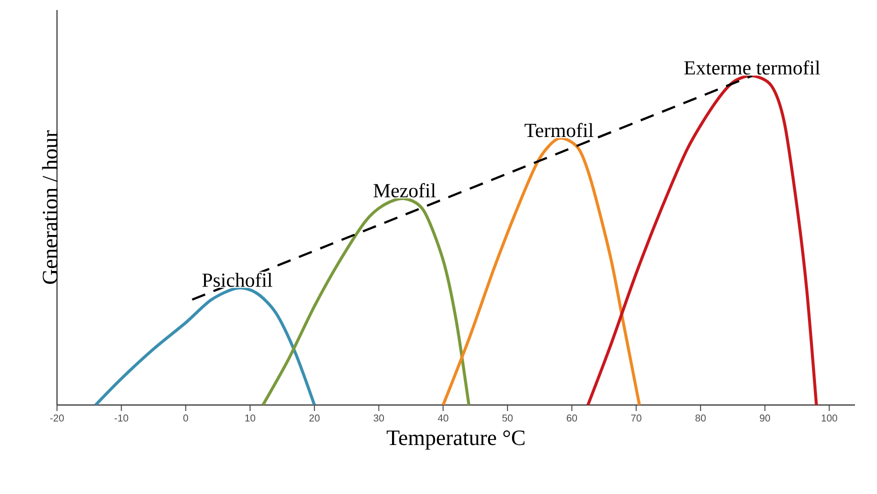 This screenshot has width=877, height=494. What do you see at coordinates (752, 67) in the screenshot?
I see `series-label: Exterme termofil` at bounding box center [752, 67].